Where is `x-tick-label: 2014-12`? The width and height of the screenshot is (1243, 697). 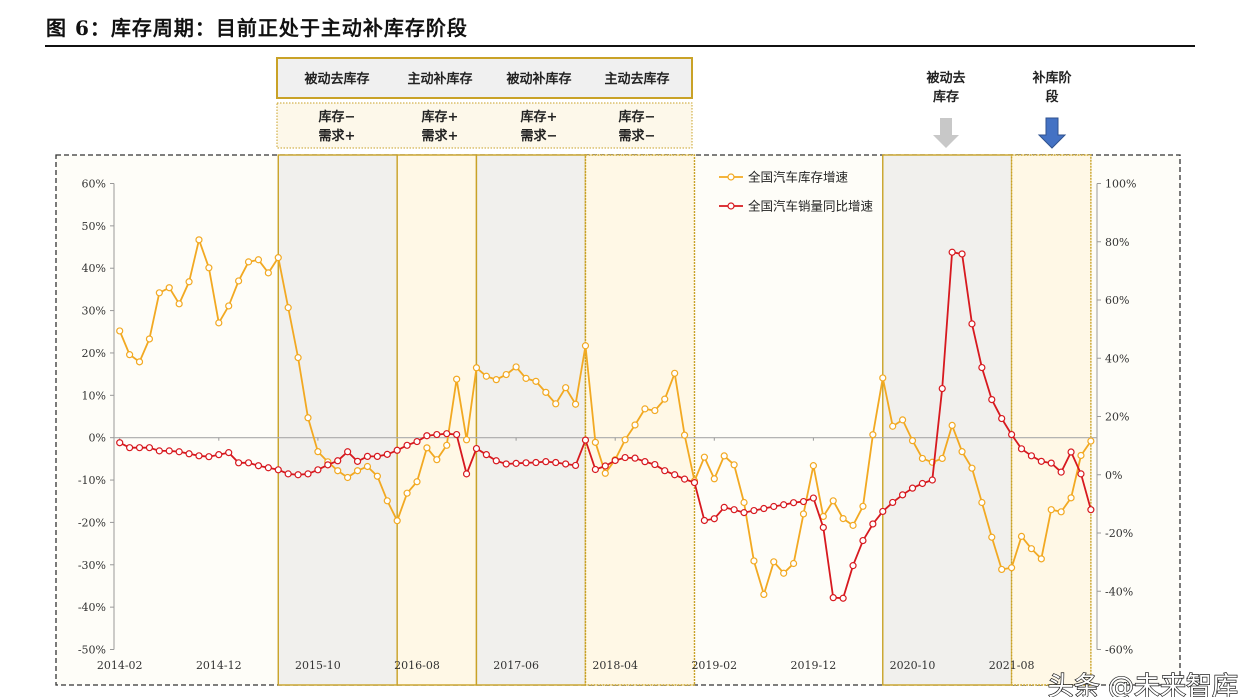 x-tick-label: 2014-12 is located at coordinates (219, 665).